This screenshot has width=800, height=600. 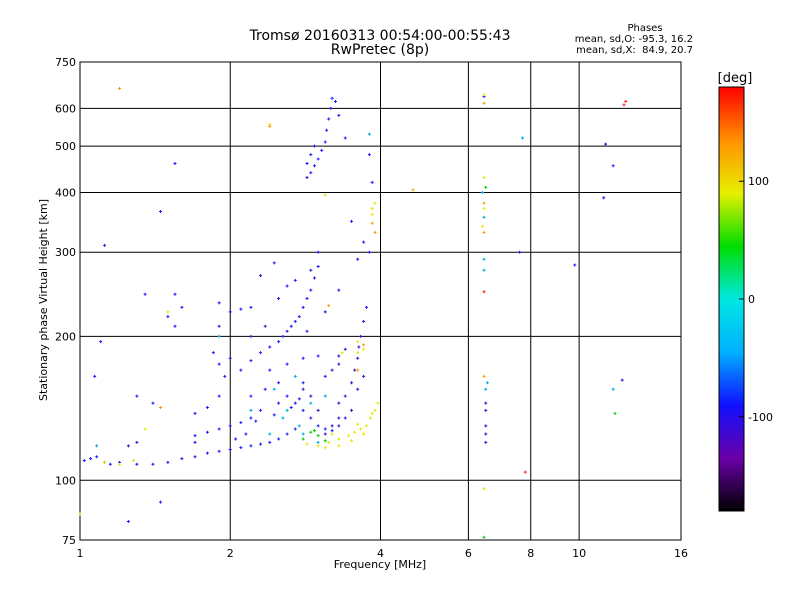 What do you see at coordinates (65, 108) in the screenshot?
I see `y-tick-label: 600` at bounding box center [65, 108].